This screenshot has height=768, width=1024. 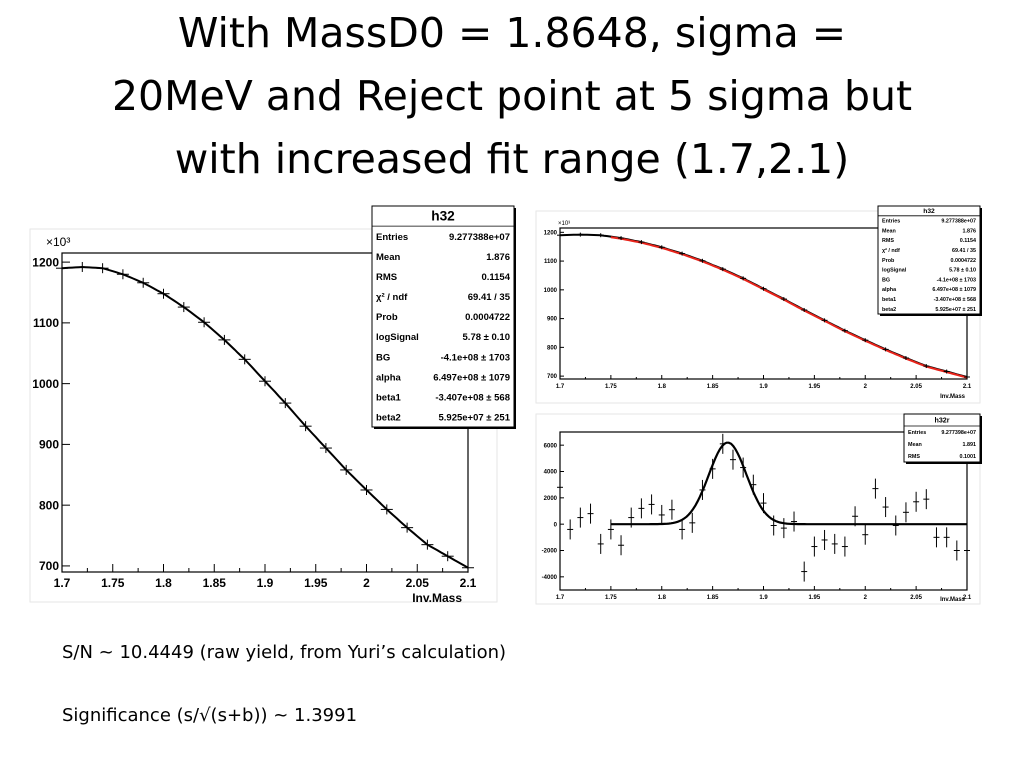 What do you see at coordinates (552, 320) in the screenshot?
I see `y-tick-label: 900` at bounding box center [552, 320].